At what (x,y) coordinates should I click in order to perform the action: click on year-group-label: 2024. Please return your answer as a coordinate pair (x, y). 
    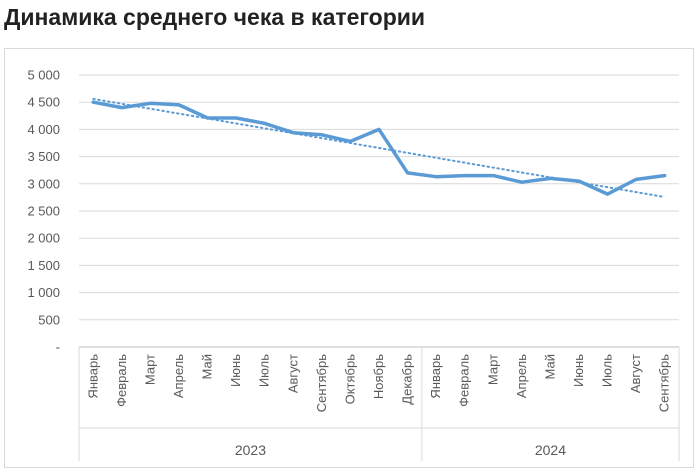
    Looking at the image, I should click on (550, 450).